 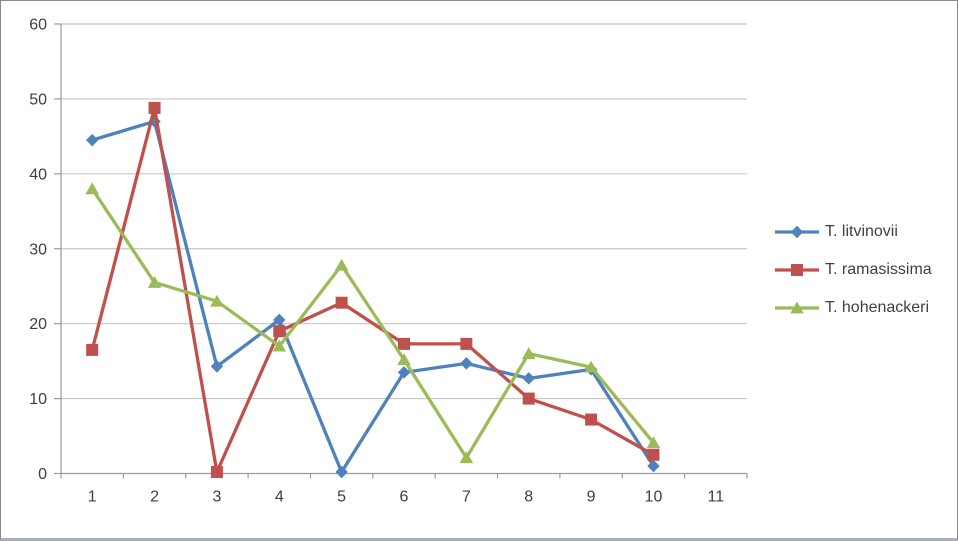 I want to click on data-point-t-ramasissima-x10, so click(x=653, y=454).